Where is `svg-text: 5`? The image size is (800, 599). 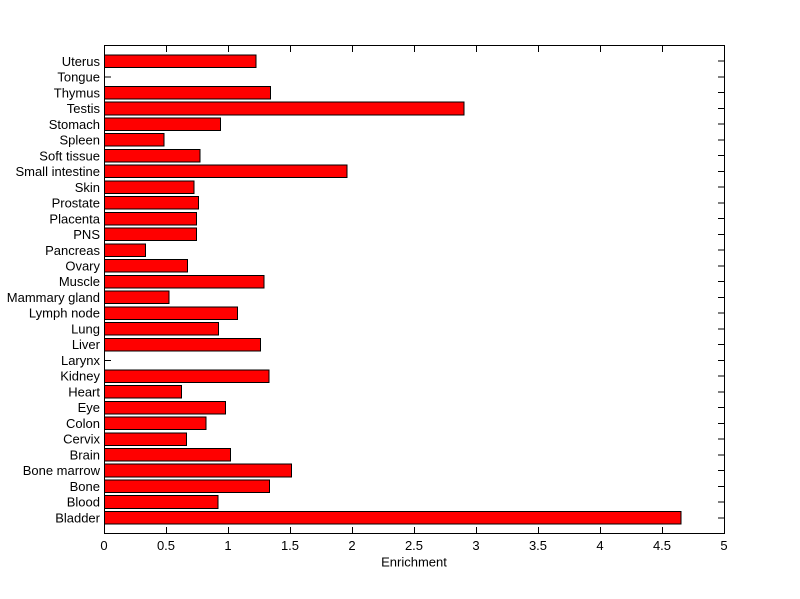
svg-text: 5 is located at coordinates (723, 545).